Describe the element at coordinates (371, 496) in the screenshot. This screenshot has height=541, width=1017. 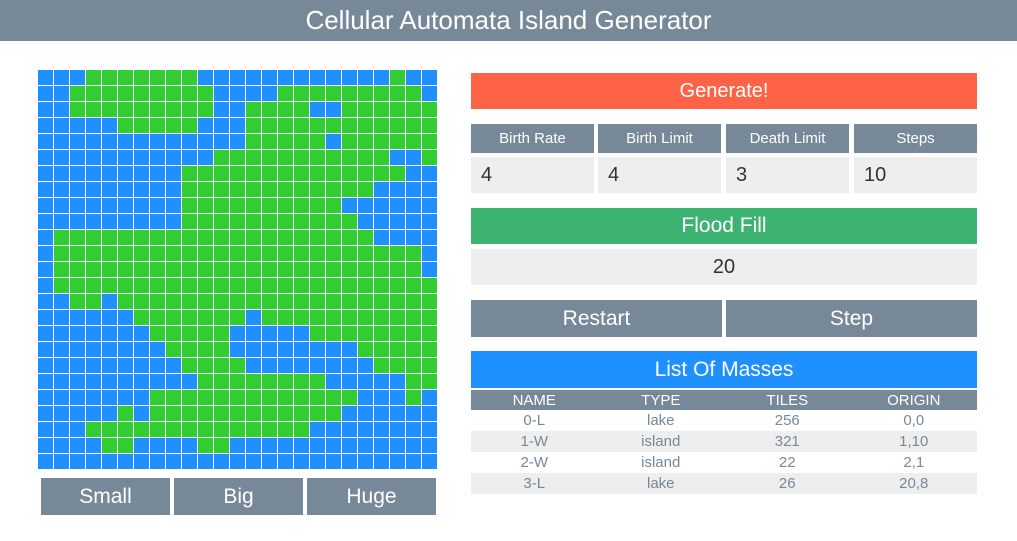
I see `huge-size-button: Huge` at that location.